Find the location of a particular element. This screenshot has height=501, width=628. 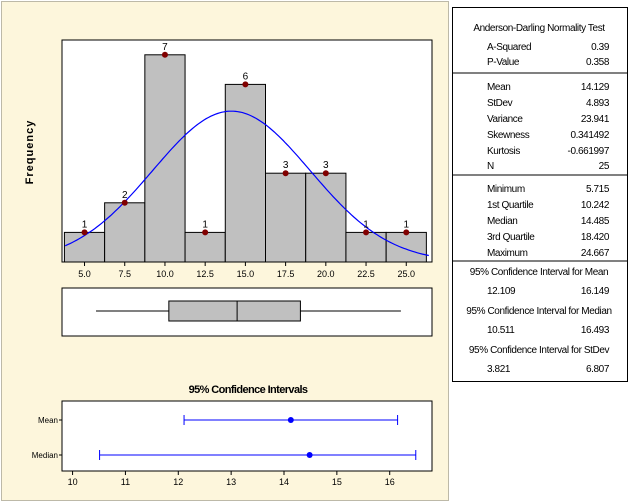

stat-value-skewness: 0.341492 is located at coordinates (589, 135).